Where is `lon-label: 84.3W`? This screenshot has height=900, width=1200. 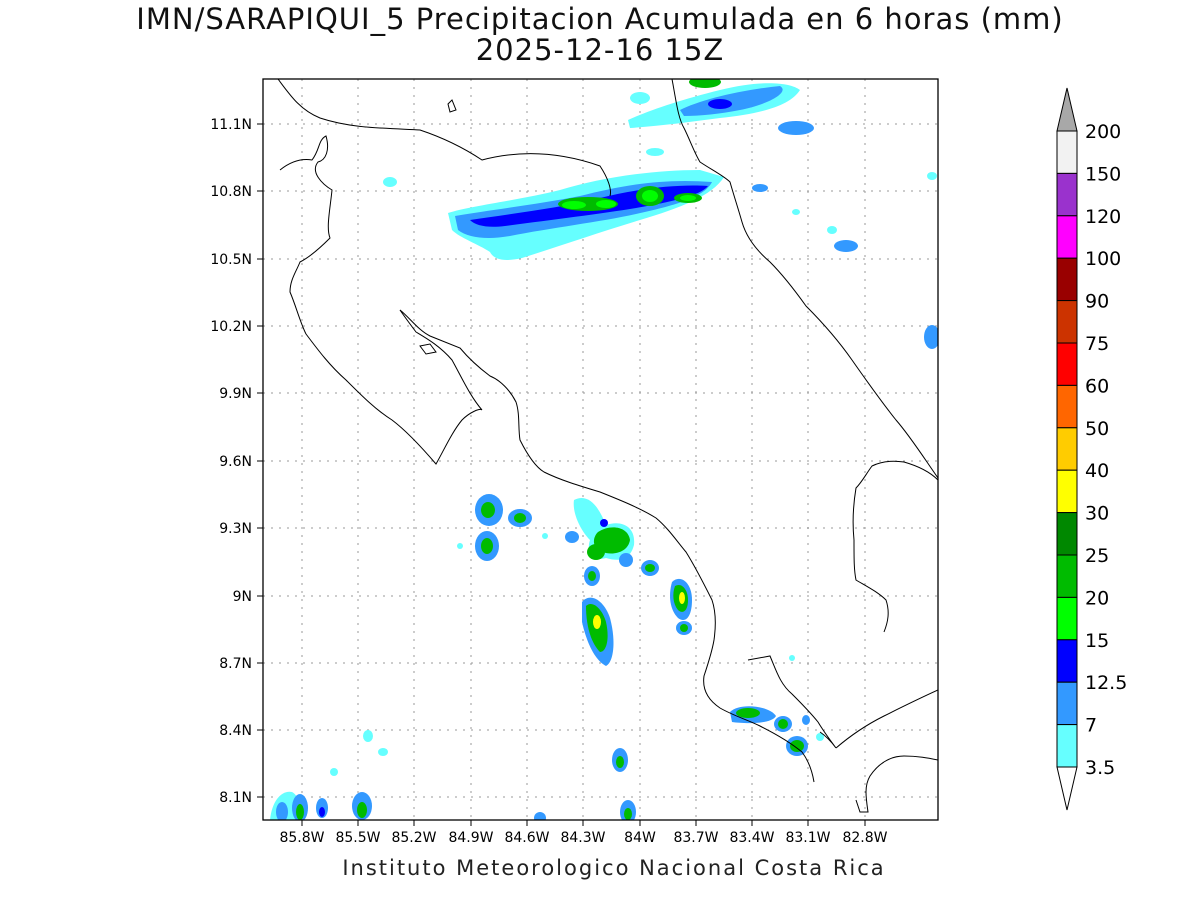
lon-label: 84.3W is located at coordinates (582, 838).